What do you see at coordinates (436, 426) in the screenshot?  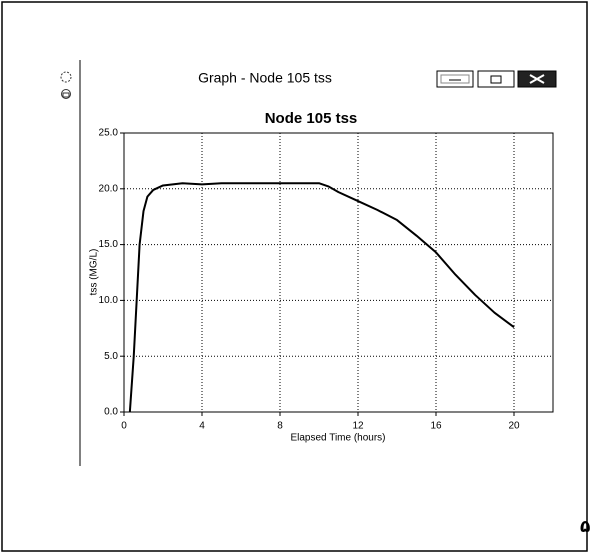 I see `x-tick-label: 16` at bounding box center [436, 426].